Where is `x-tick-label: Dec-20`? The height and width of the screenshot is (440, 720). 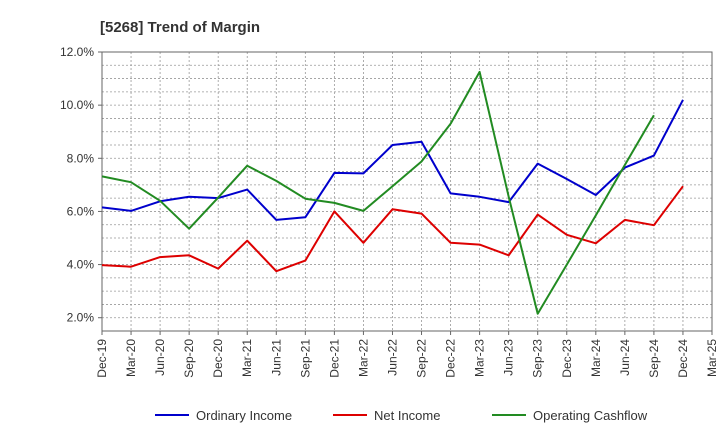 x-tick-label: Dec-20 is located at coordinates (218, 358).